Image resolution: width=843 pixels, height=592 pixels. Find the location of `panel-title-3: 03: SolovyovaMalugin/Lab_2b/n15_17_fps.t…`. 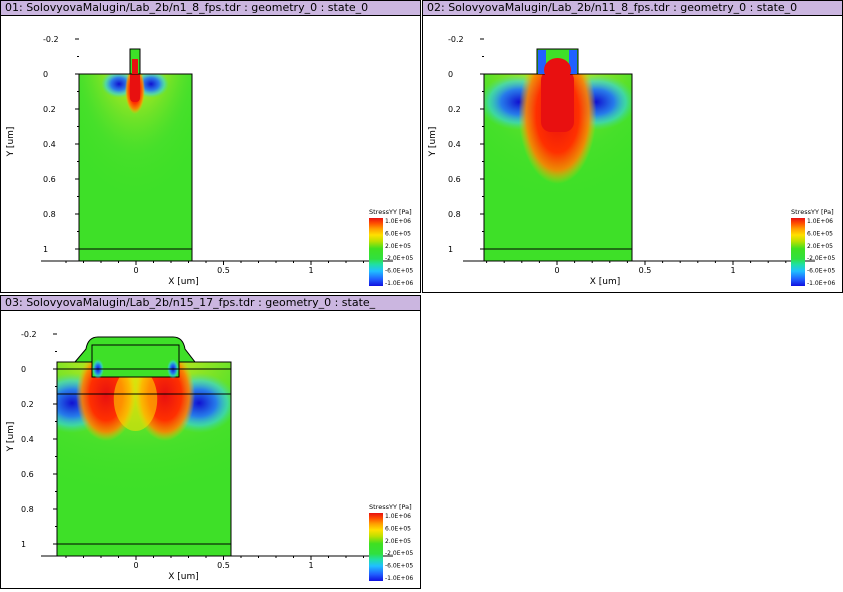

panel-title-3: 03: SolovyovaMalugin/Lab_2b/n15_17_fps.t… is located at coordinates (210, 303).